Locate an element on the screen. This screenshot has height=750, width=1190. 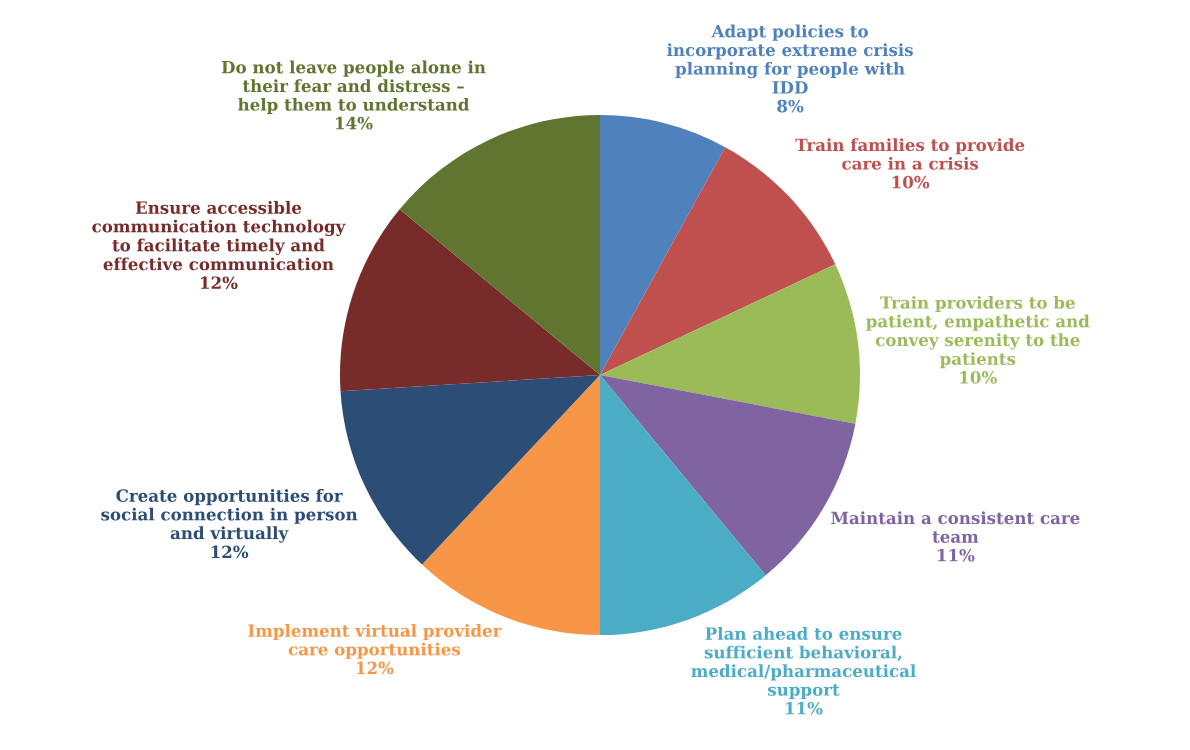
data-label: 14% is located at coordinates (354, 123).